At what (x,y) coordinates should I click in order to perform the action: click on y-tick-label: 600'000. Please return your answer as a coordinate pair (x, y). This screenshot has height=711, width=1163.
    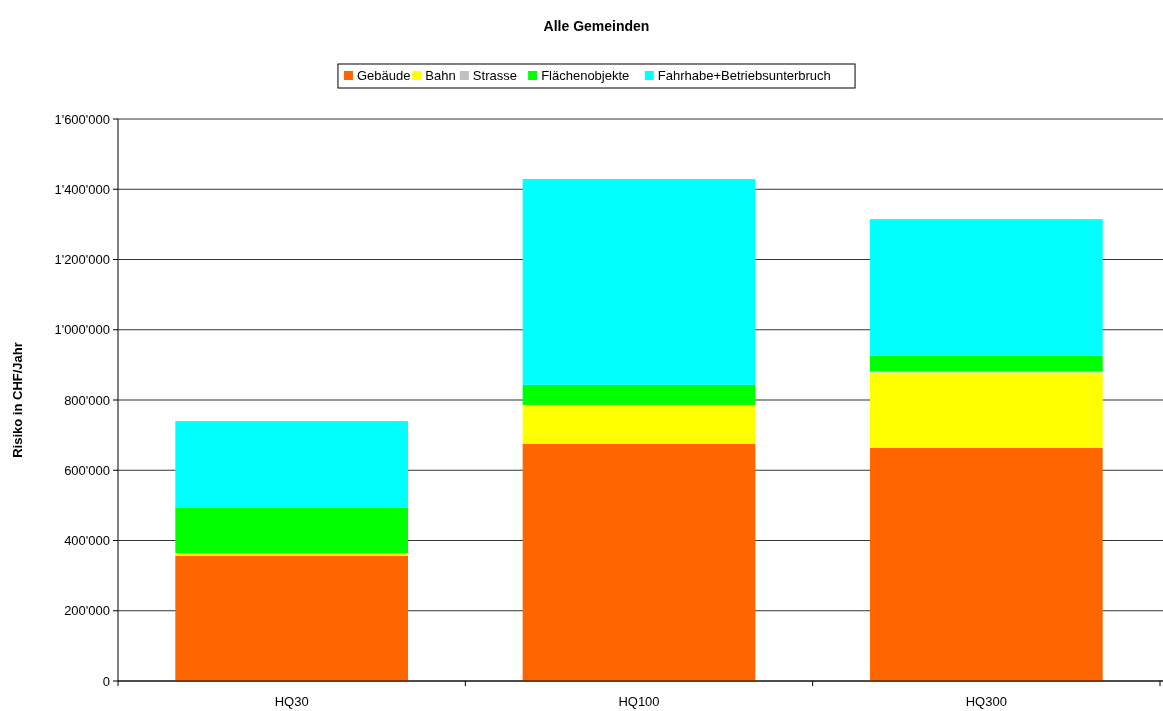
    Looking at the image, I should click on (87, 470).